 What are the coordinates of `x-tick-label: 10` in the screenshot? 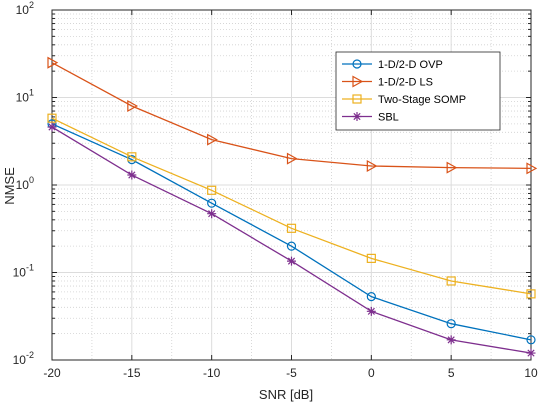 It's located at (531, 373).